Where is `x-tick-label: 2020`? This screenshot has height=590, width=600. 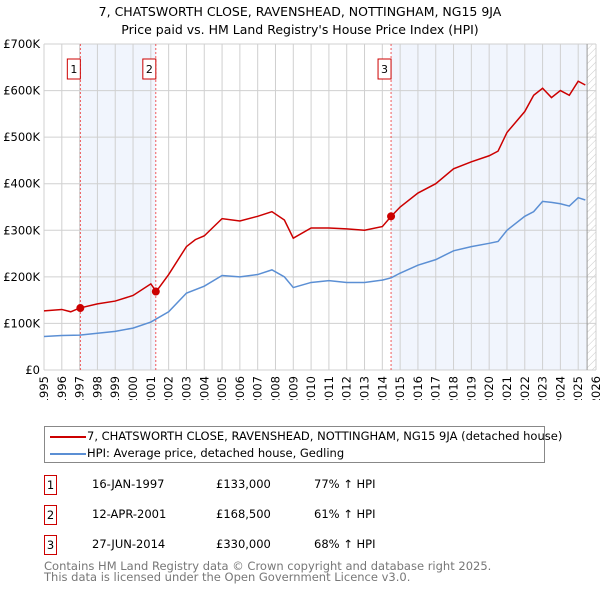
x-tick-label: 2020 is located at coordinates (489, 388).